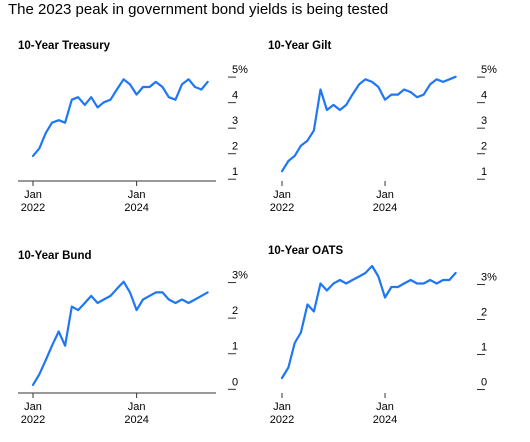 The width and height of the screenshot is (530, 442). What do you see at coordinates (33, 208) in the screenshot?
I see `x-tick-label-treasury: 2022` at bounding box center [33, 208].